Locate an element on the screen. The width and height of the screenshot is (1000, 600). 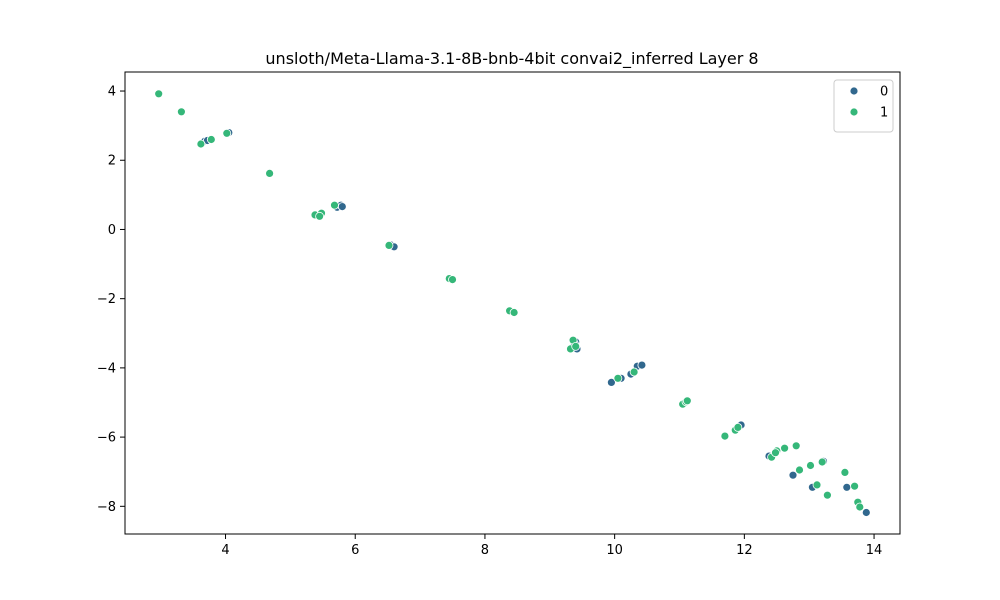
x-tick-label: 6 is located at coordinates (355, 550).